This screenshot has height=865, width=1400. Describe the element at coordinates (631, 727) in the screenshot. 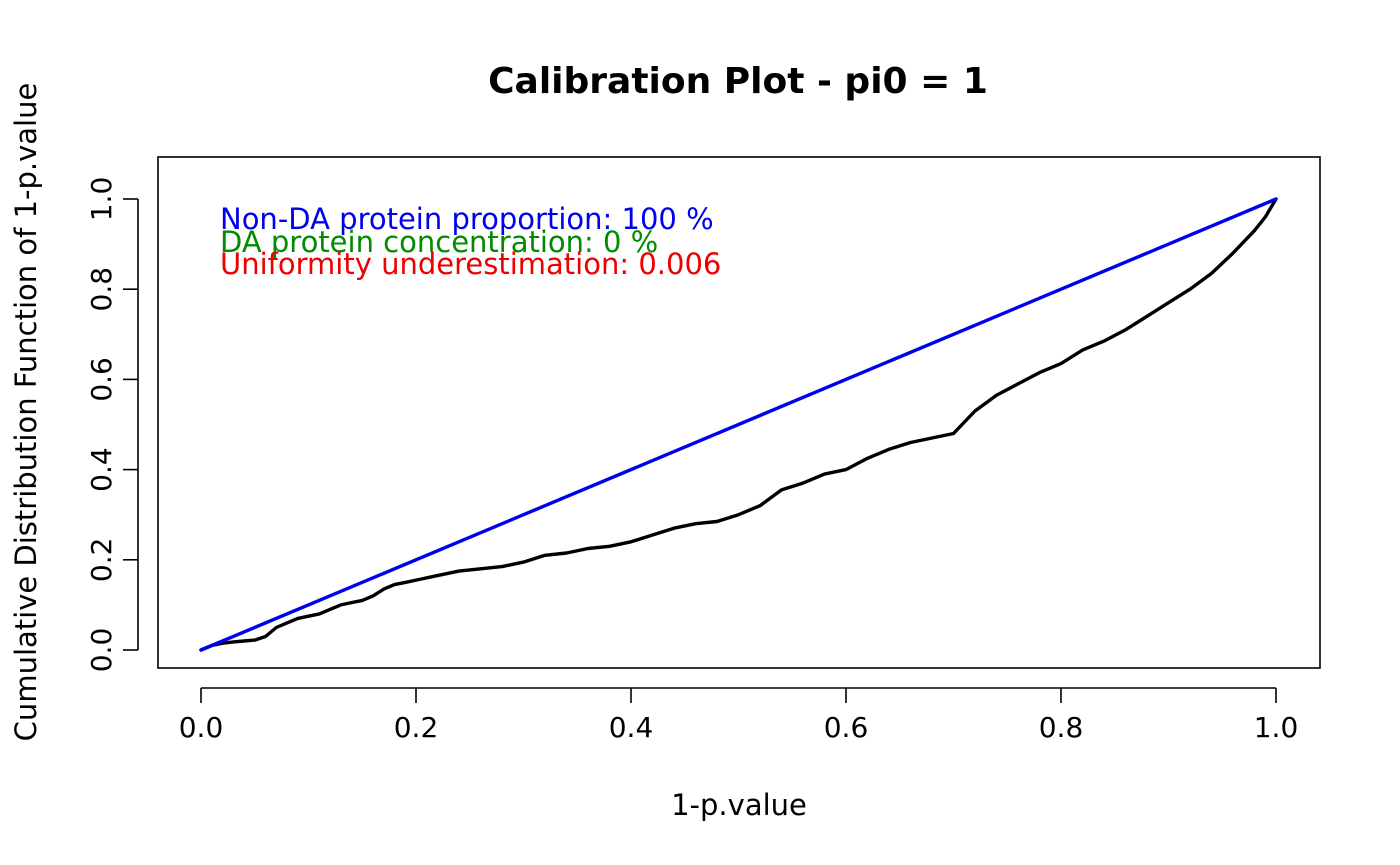

I see `x-tick-label: 0.4` at that location.